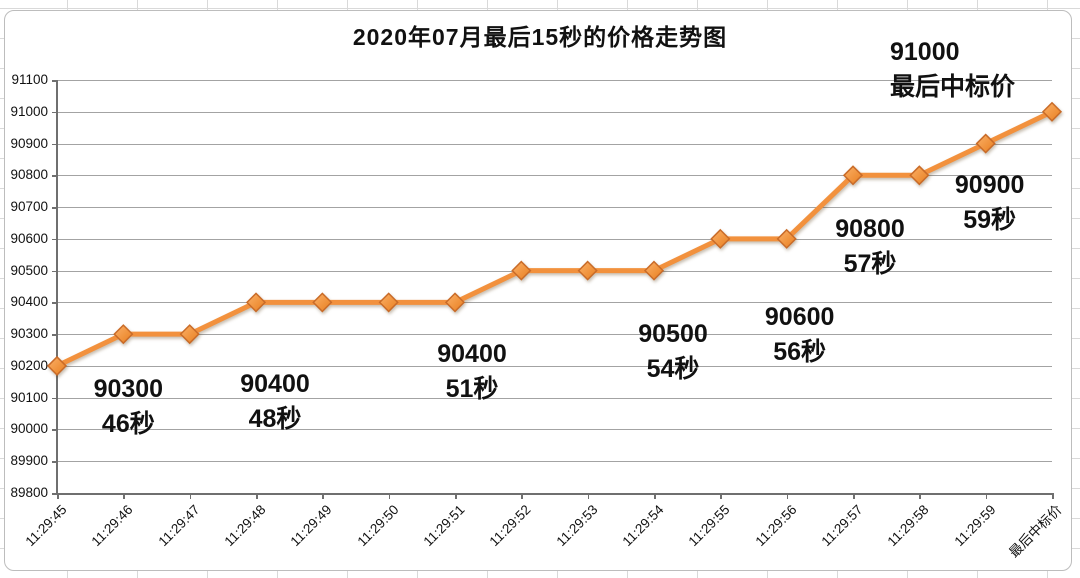 The image size is (1080, 578). What do you see at coordinates (472, 372) in the screenshot?
I see `data-label: 90400 51秒` at bounding box center [472, 372].